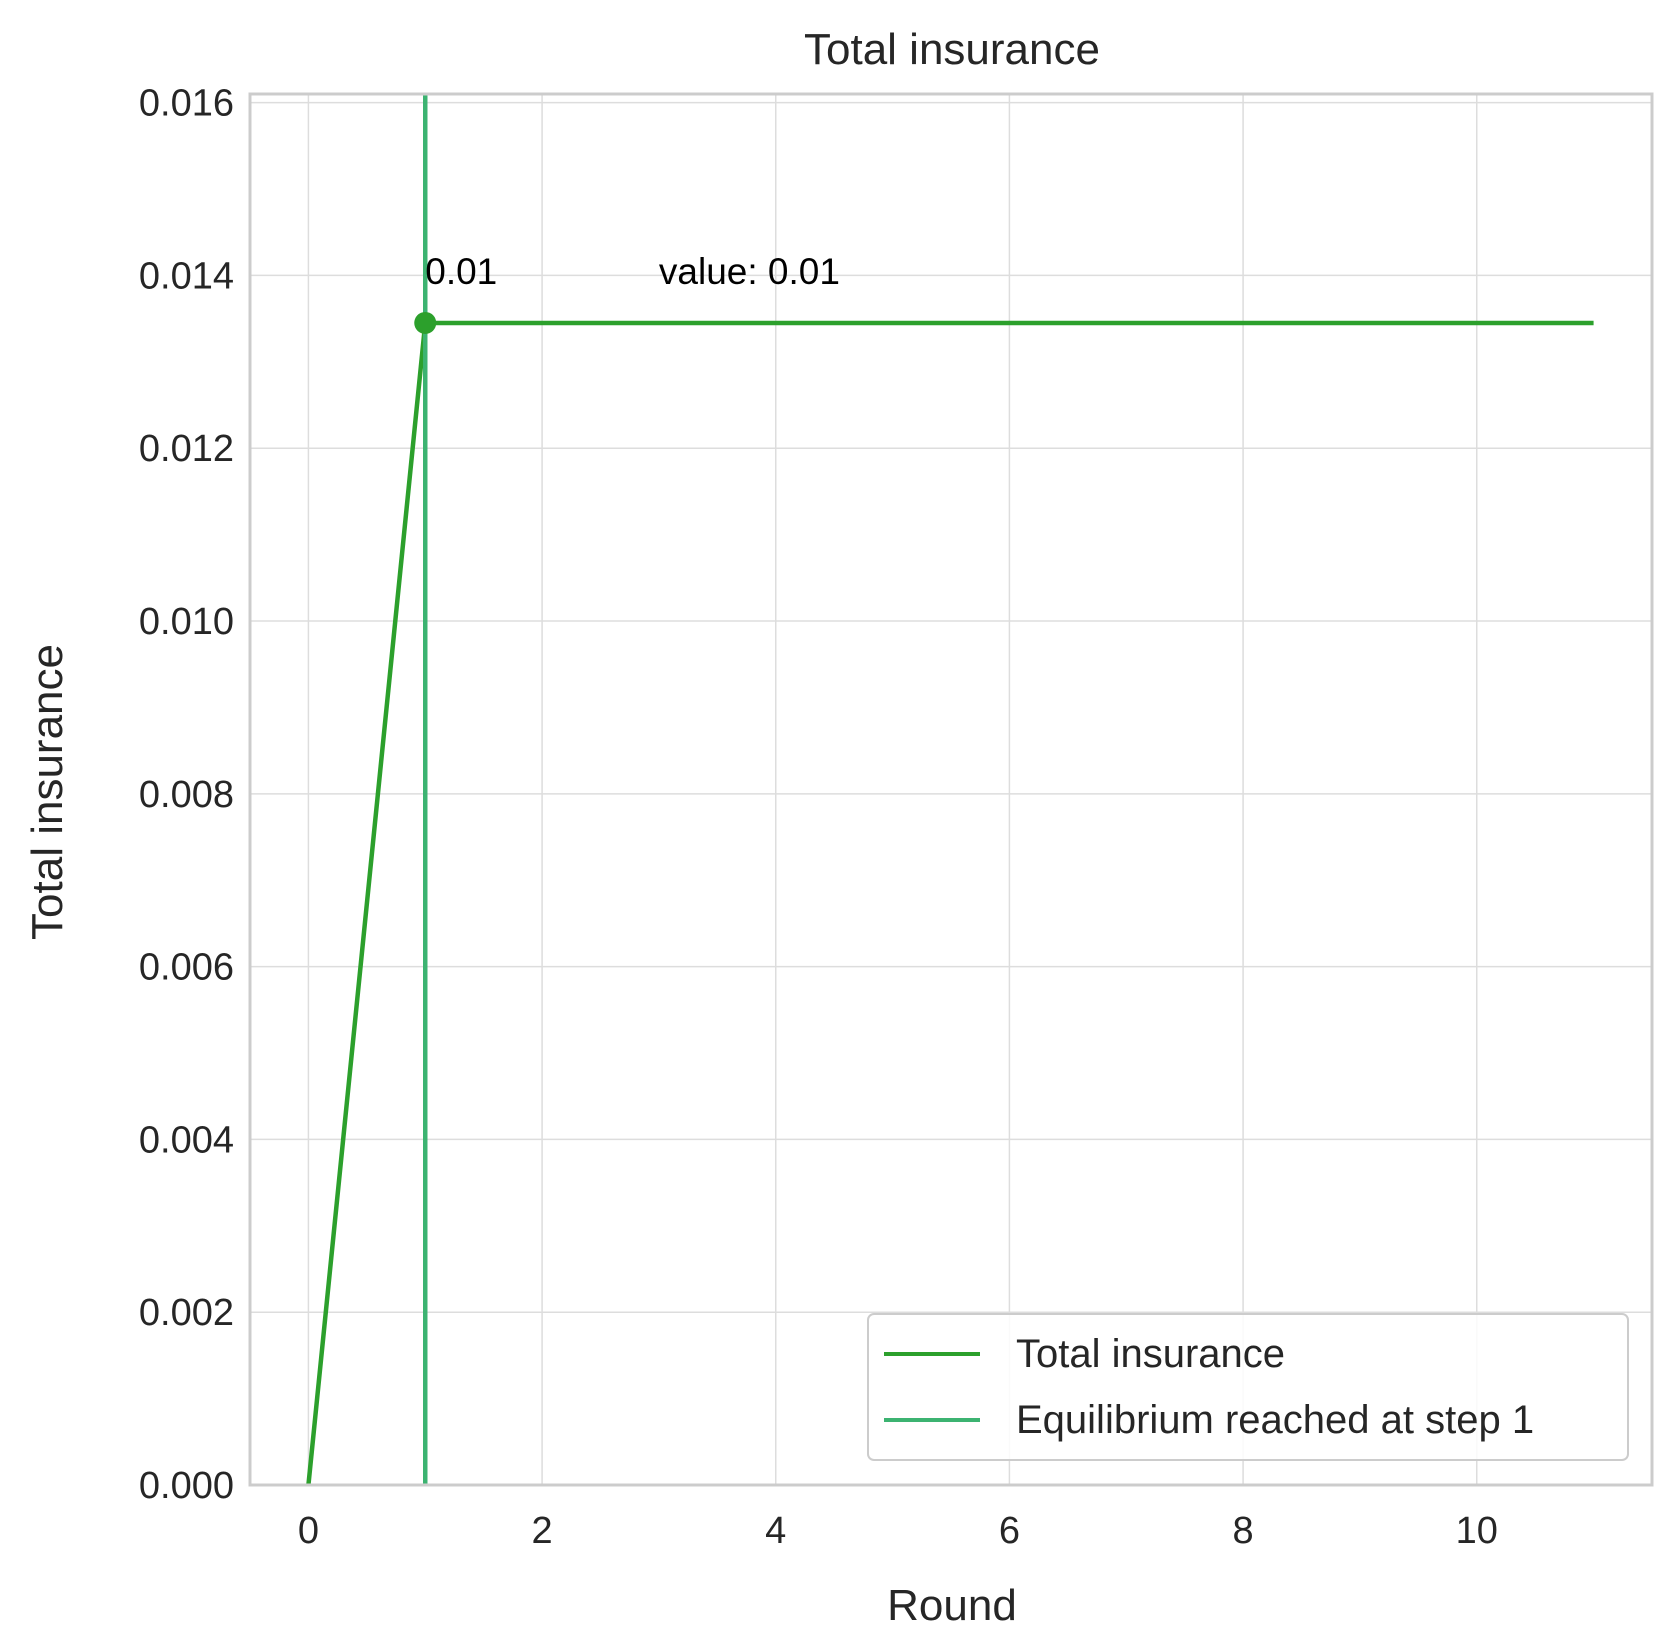  I want to click on y-tick-label: 0.016, so click(186, 104).